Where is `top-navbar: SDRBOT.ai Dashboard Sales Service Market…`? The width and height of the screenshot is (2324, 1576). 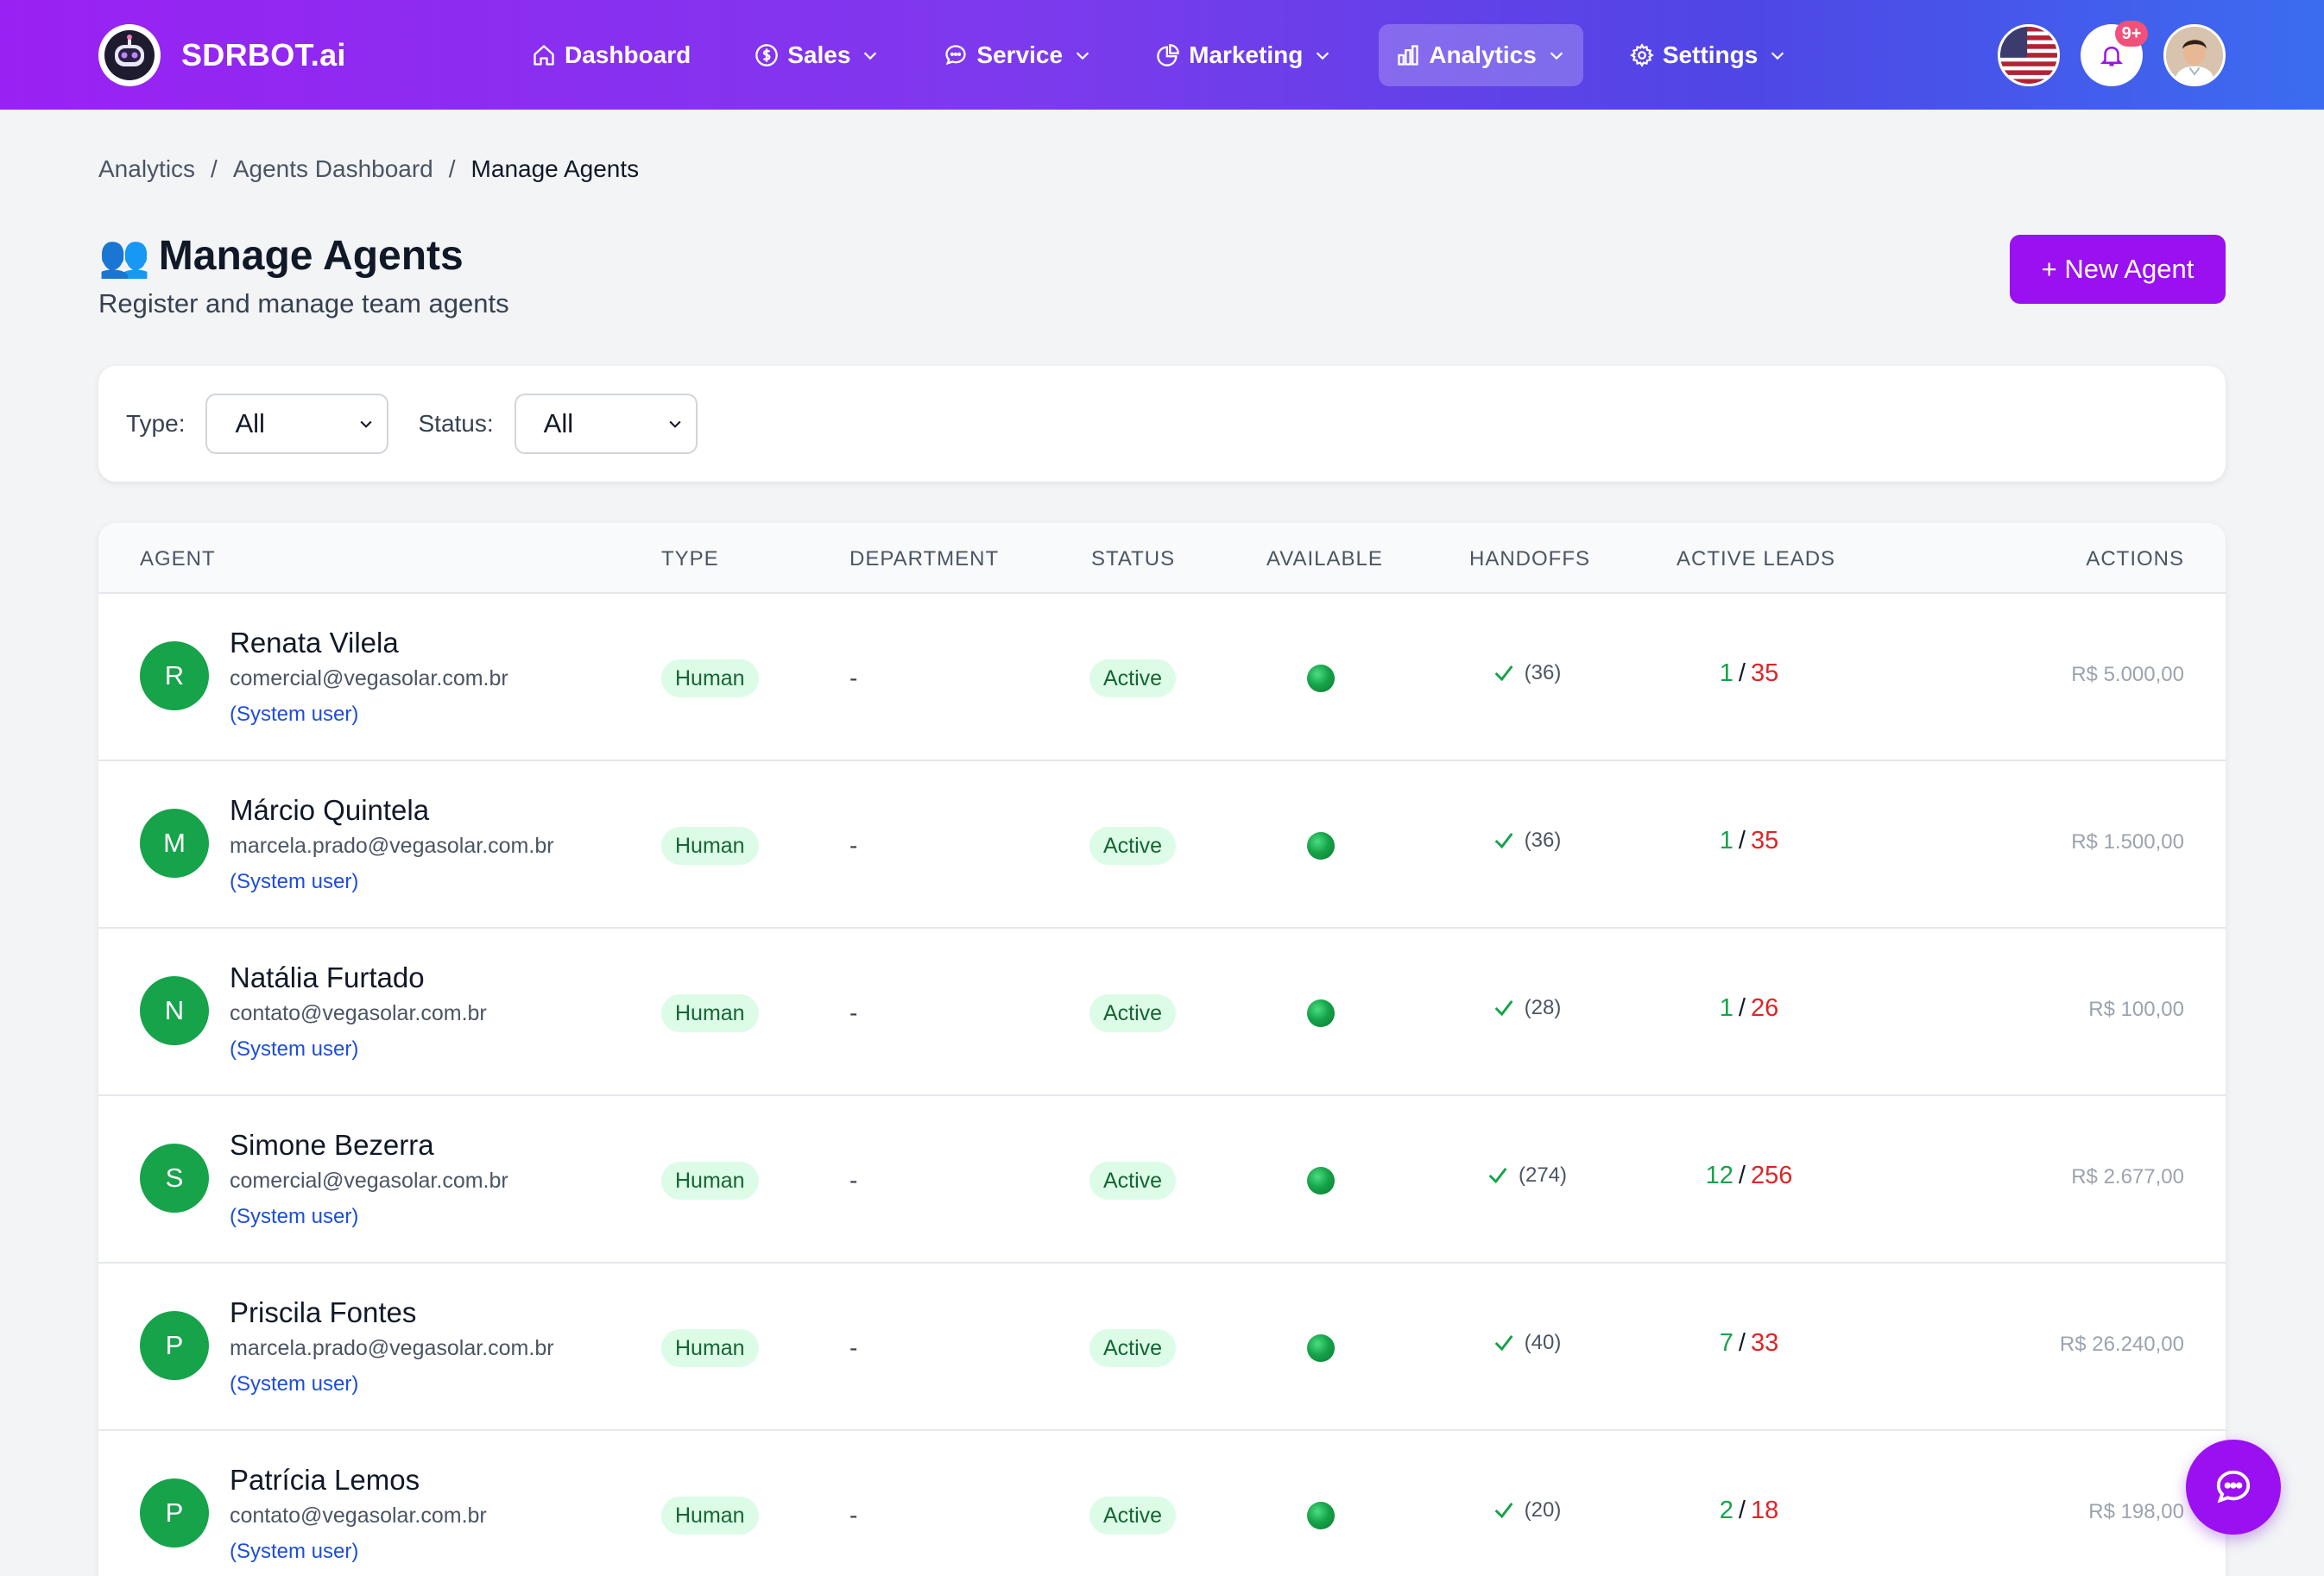
top-navbar: SDRBOT.ai Dashboard Sales Service Market… is located at coordinates (1162, 55).